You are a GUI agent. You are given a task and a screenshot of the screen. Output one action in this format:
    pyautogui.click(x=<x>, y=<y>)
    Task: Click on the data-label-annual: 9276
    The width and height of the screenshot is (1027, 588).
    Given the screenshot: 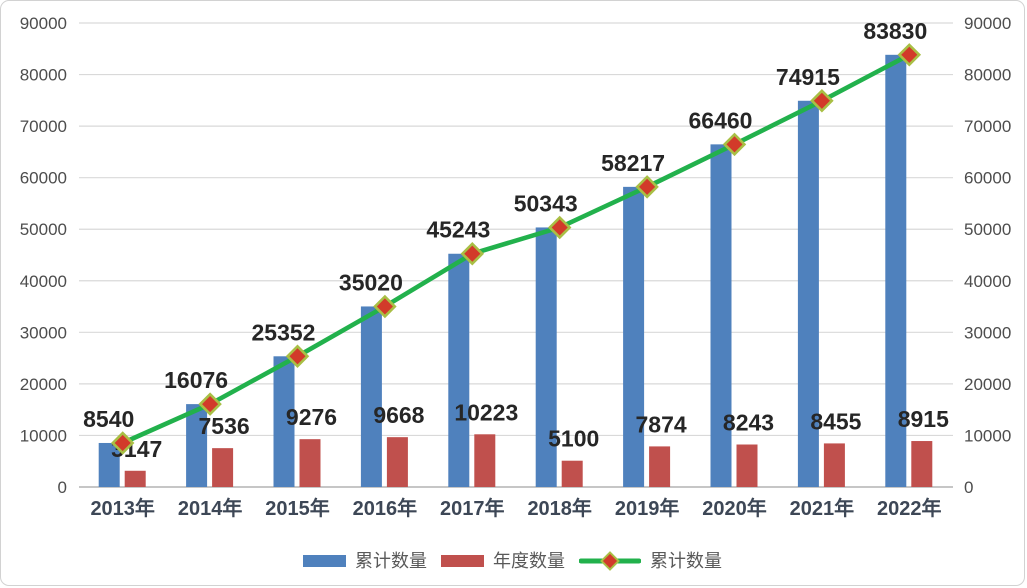 What is the action you would take?
    pyautogui.click(x=311, y=417)
    